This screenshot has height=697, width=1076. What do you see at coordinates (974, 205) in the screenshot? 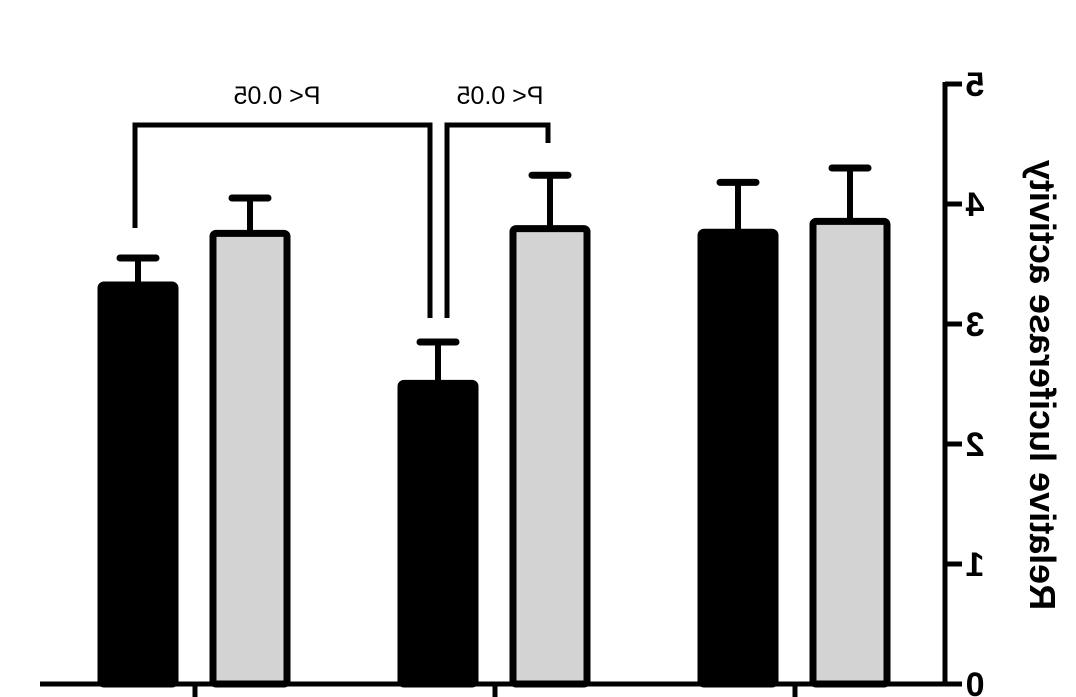
I see `y-tick-label: 4` at bounding box center [974, 205].